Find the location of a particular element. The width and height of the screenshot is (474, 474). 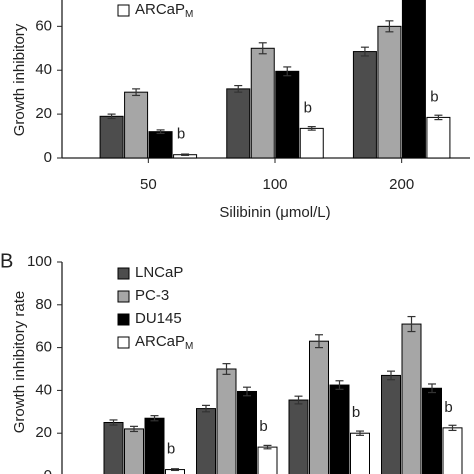

legend-label: DU145 is located at coordinates (158, 318).